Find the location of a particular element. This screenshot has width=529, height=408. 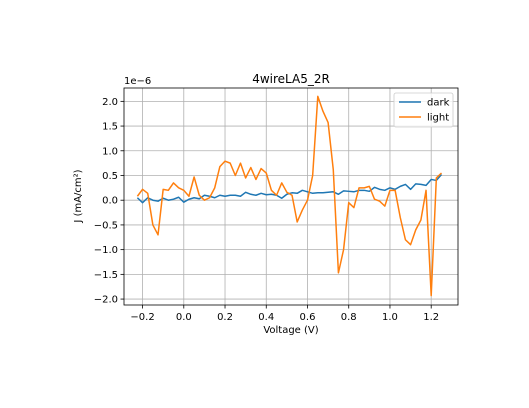

y-axis-offset-label: 1e−6 is located at coordinates (137, 81).